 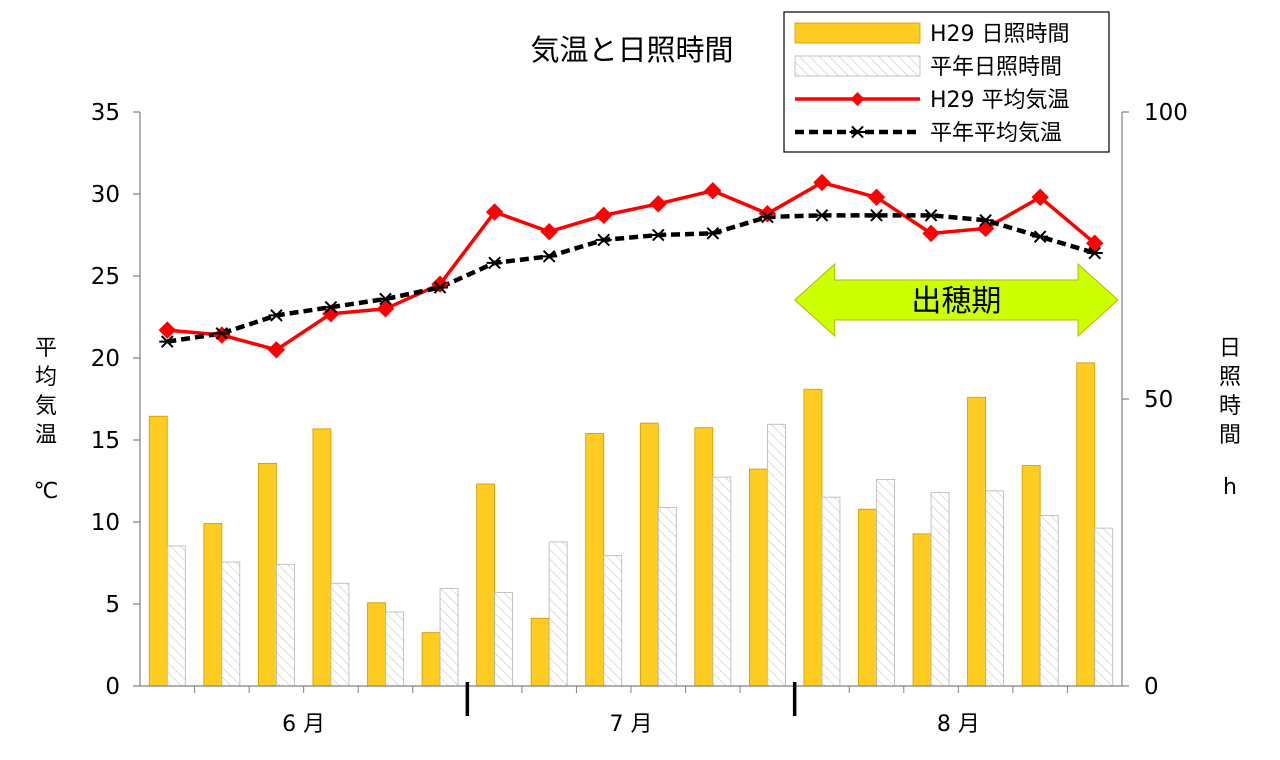 I want to click on month-label-1: 6 月, so click(x=303, y=724).